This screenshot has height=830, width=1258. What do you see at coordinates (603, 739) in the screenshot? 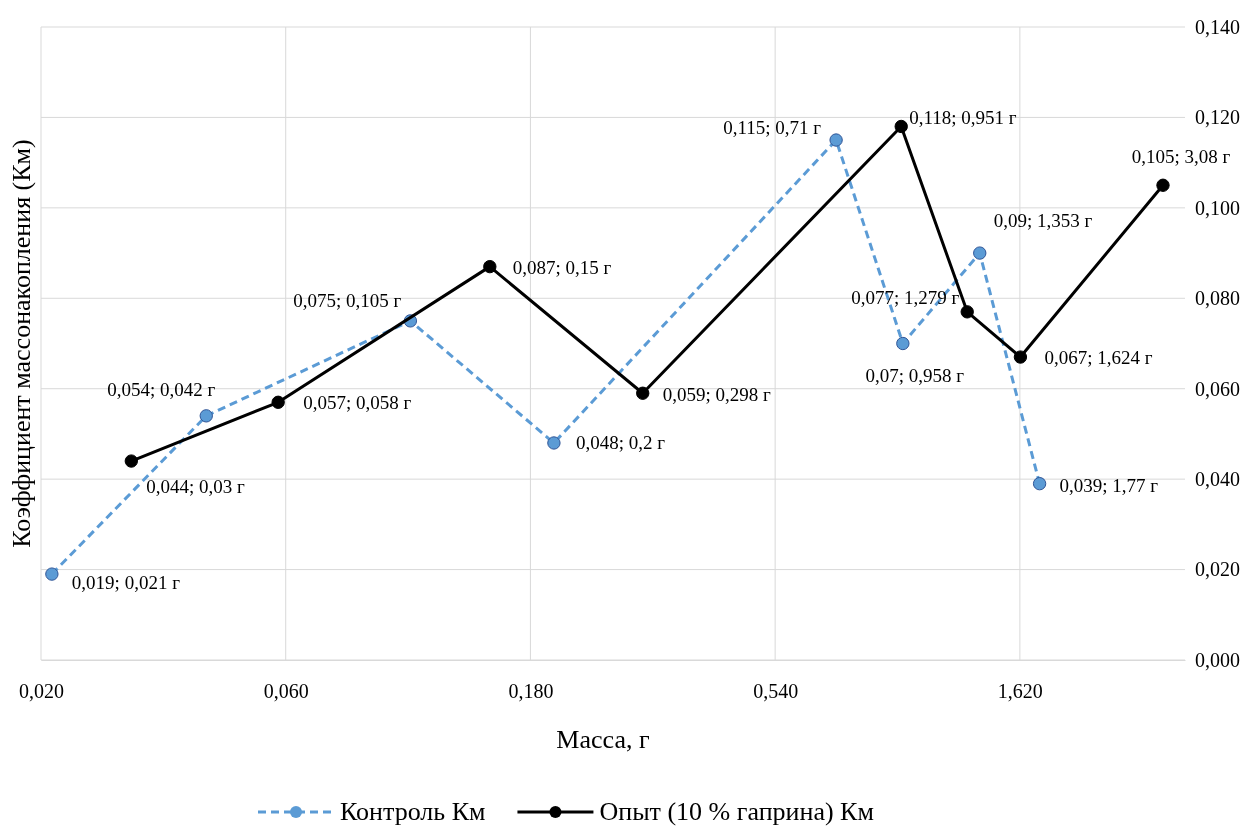
I see `x-axis-title: Масса, г` at bounding box center [603, 739].